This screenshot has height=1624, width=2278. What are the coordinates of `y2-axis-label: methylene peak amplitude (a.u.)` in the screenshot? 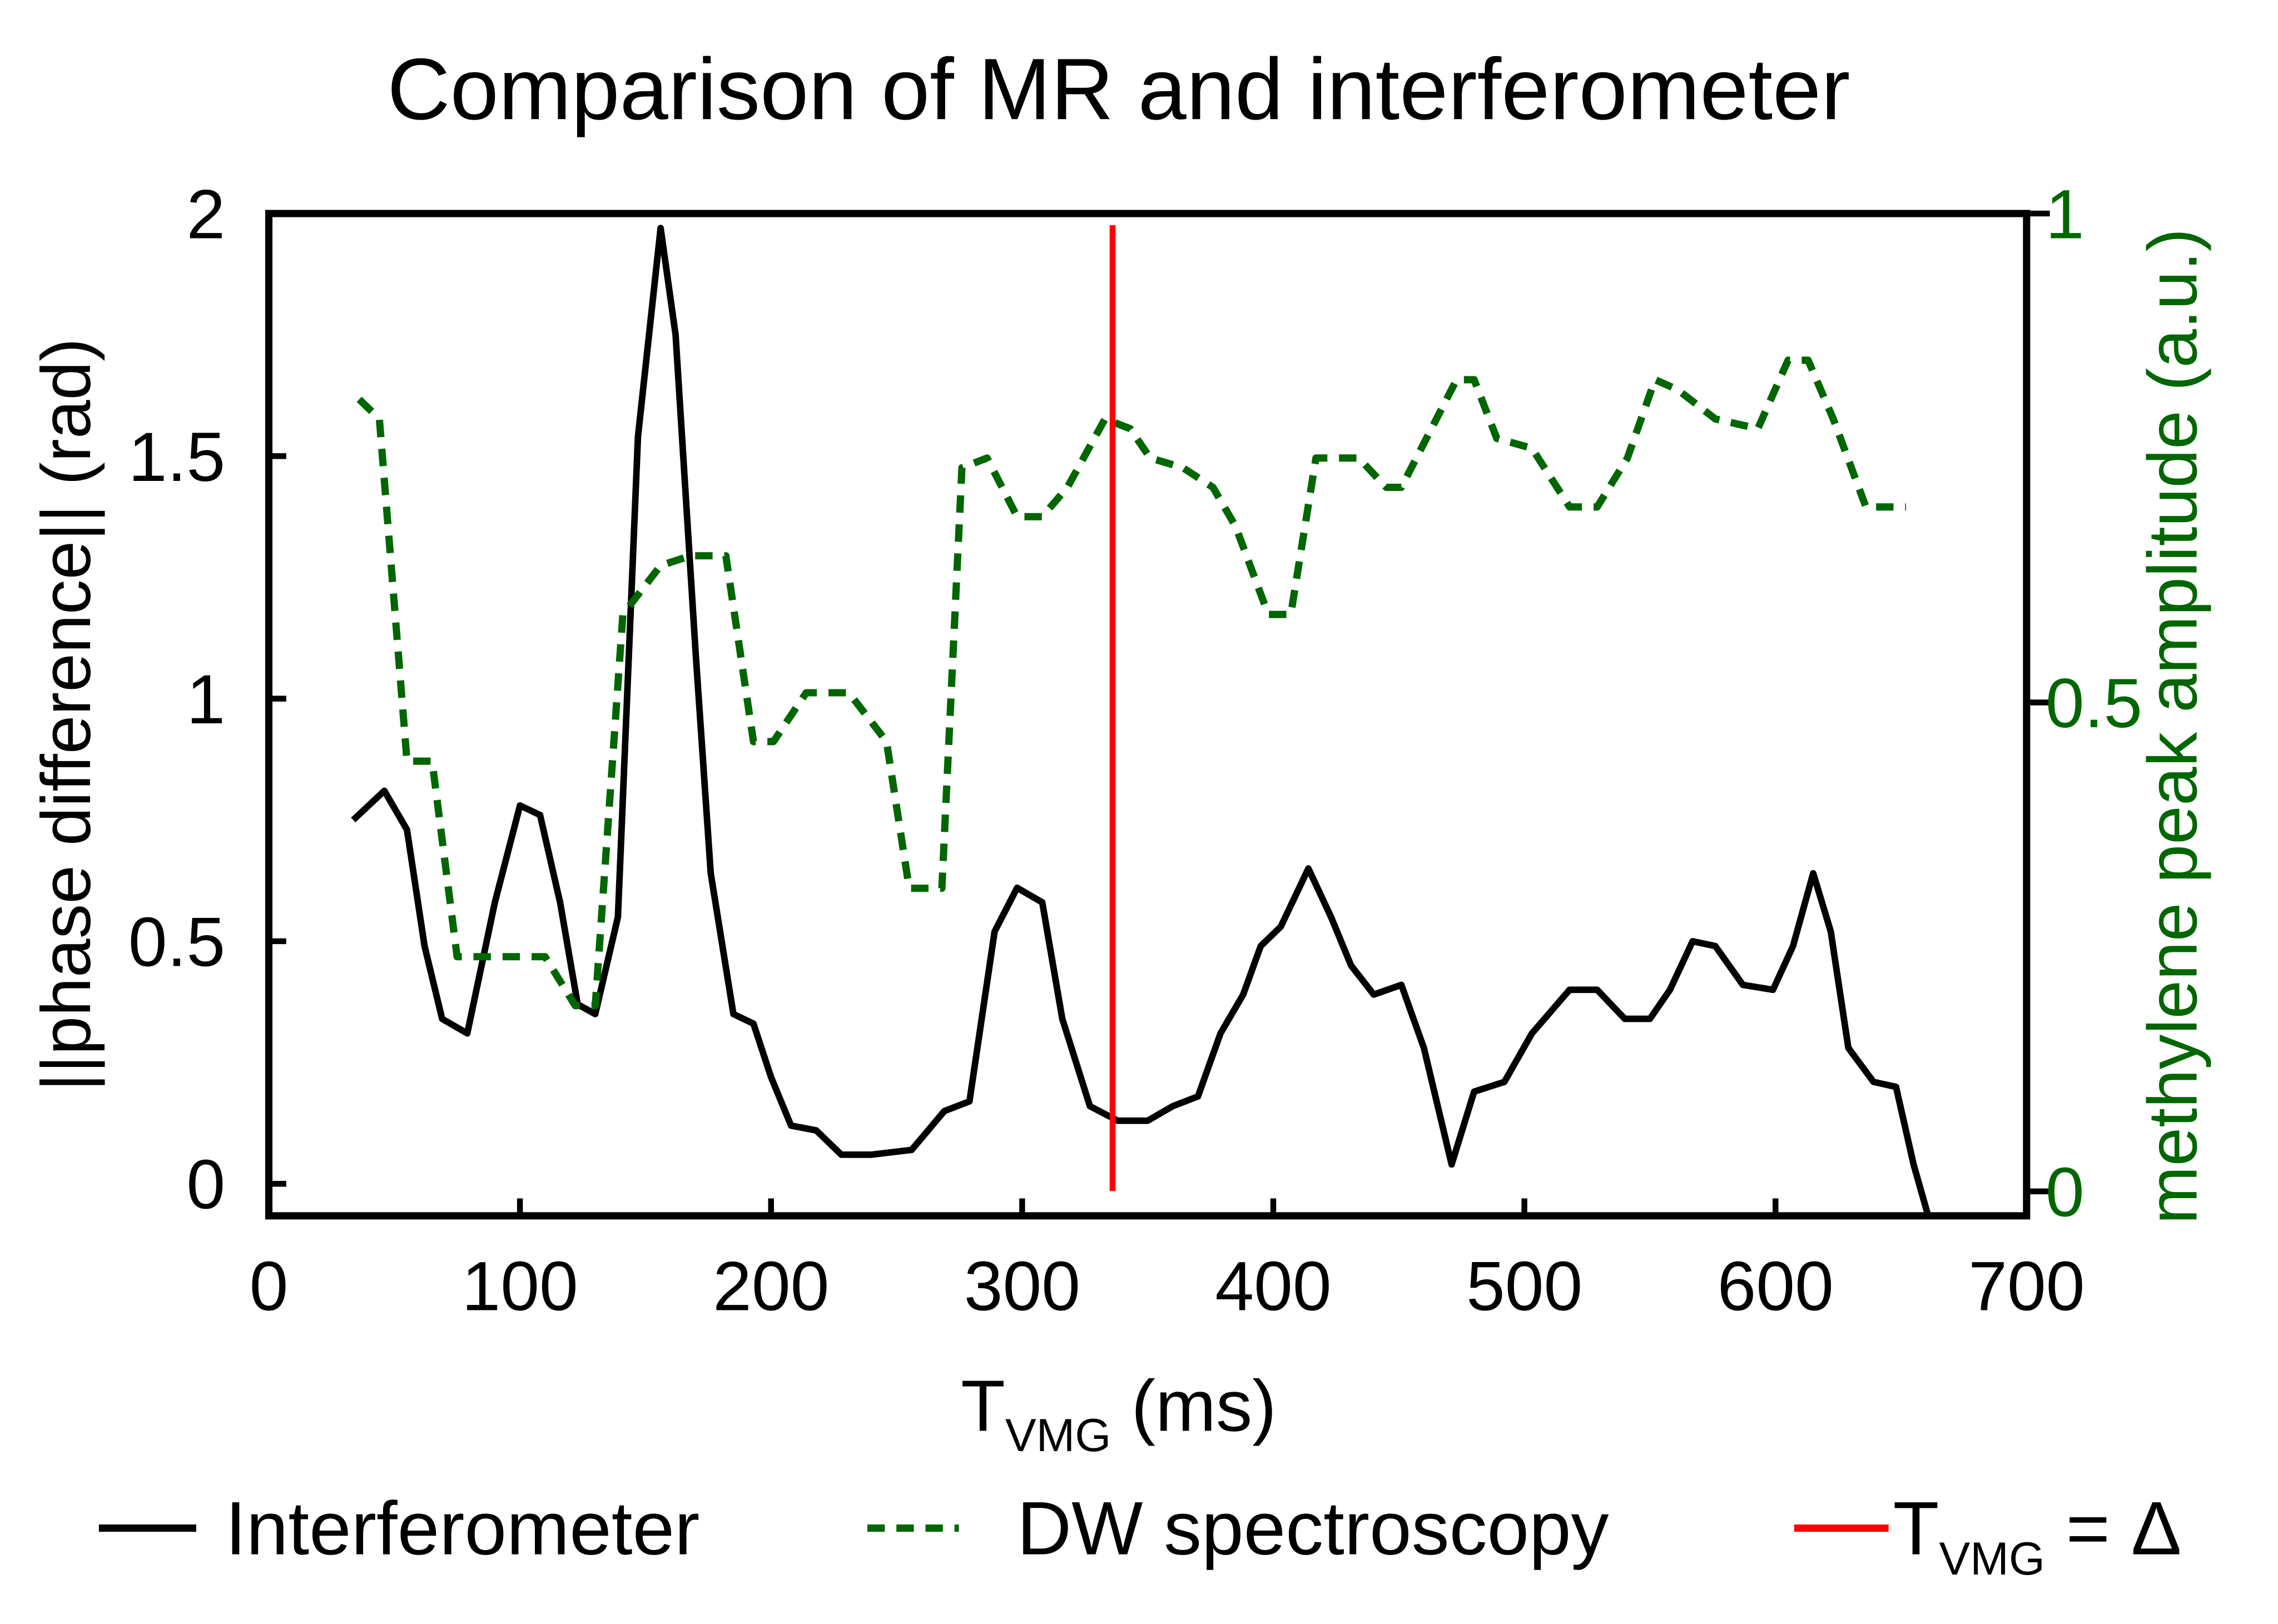 It's located at (2172, 726).